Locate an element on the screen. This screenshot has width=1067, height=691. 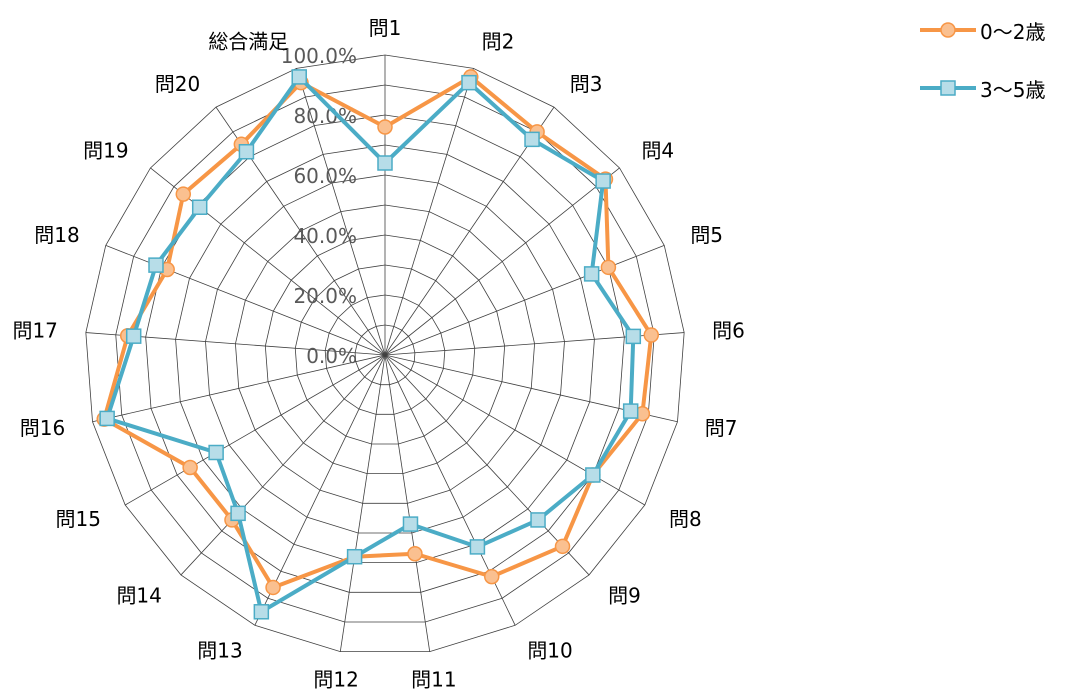
legend: 0〜2歳 3〜5歳 is located at coordinates (990, 74).